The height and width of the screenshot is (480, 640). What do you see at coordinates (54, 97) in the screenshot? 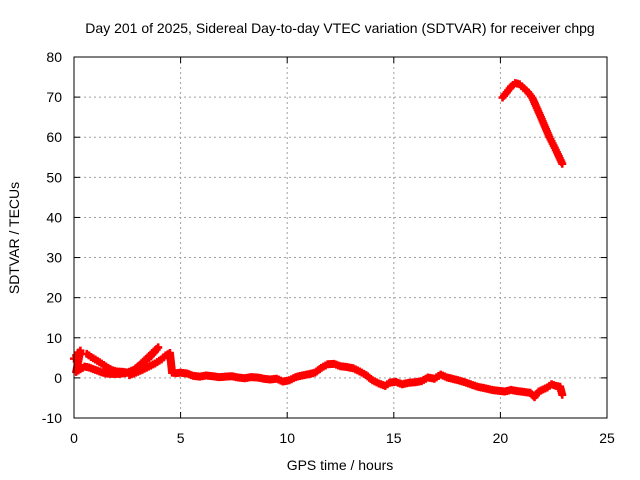
I see `y-tick-label: 70` at bounding box center [54, 97].